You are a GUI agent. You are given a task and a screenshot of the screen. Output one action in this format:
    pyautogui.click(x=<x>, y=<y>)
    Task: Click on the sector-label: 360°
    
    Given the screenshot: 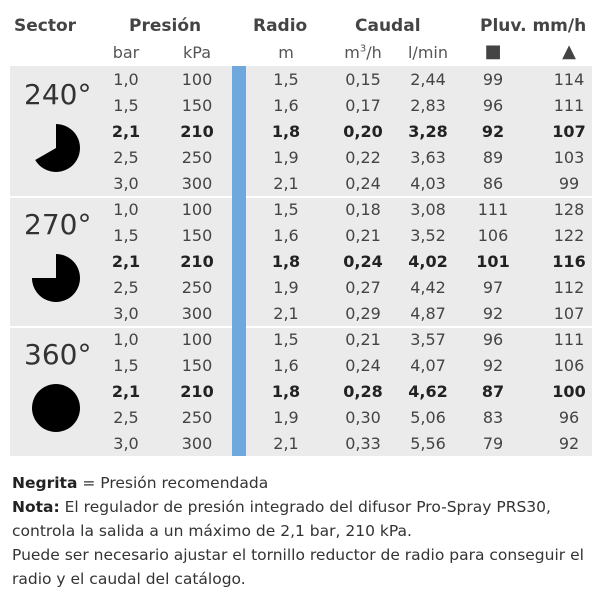 What is the action you would take?
    pyautogui.click(x=58, y=354)
    